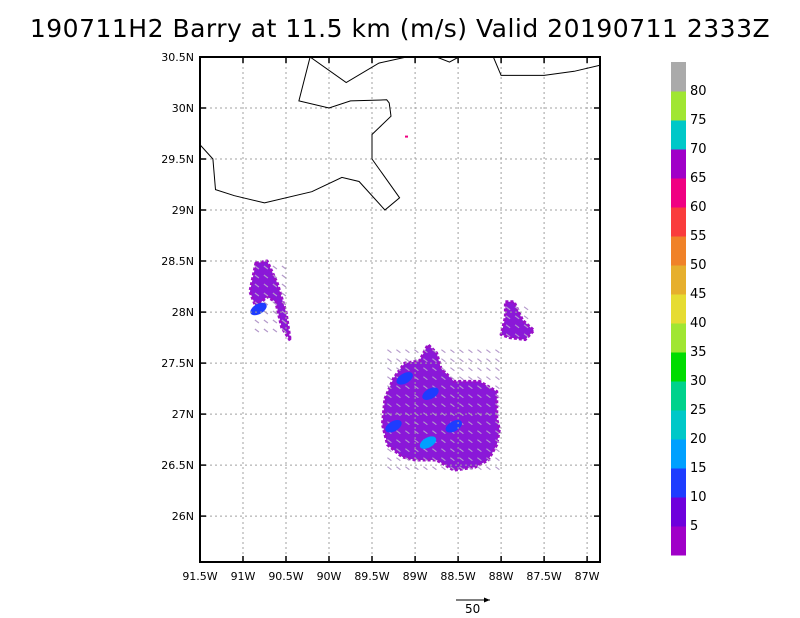  I want to click on y-tick-label: 29.5N, so click(177, 159).